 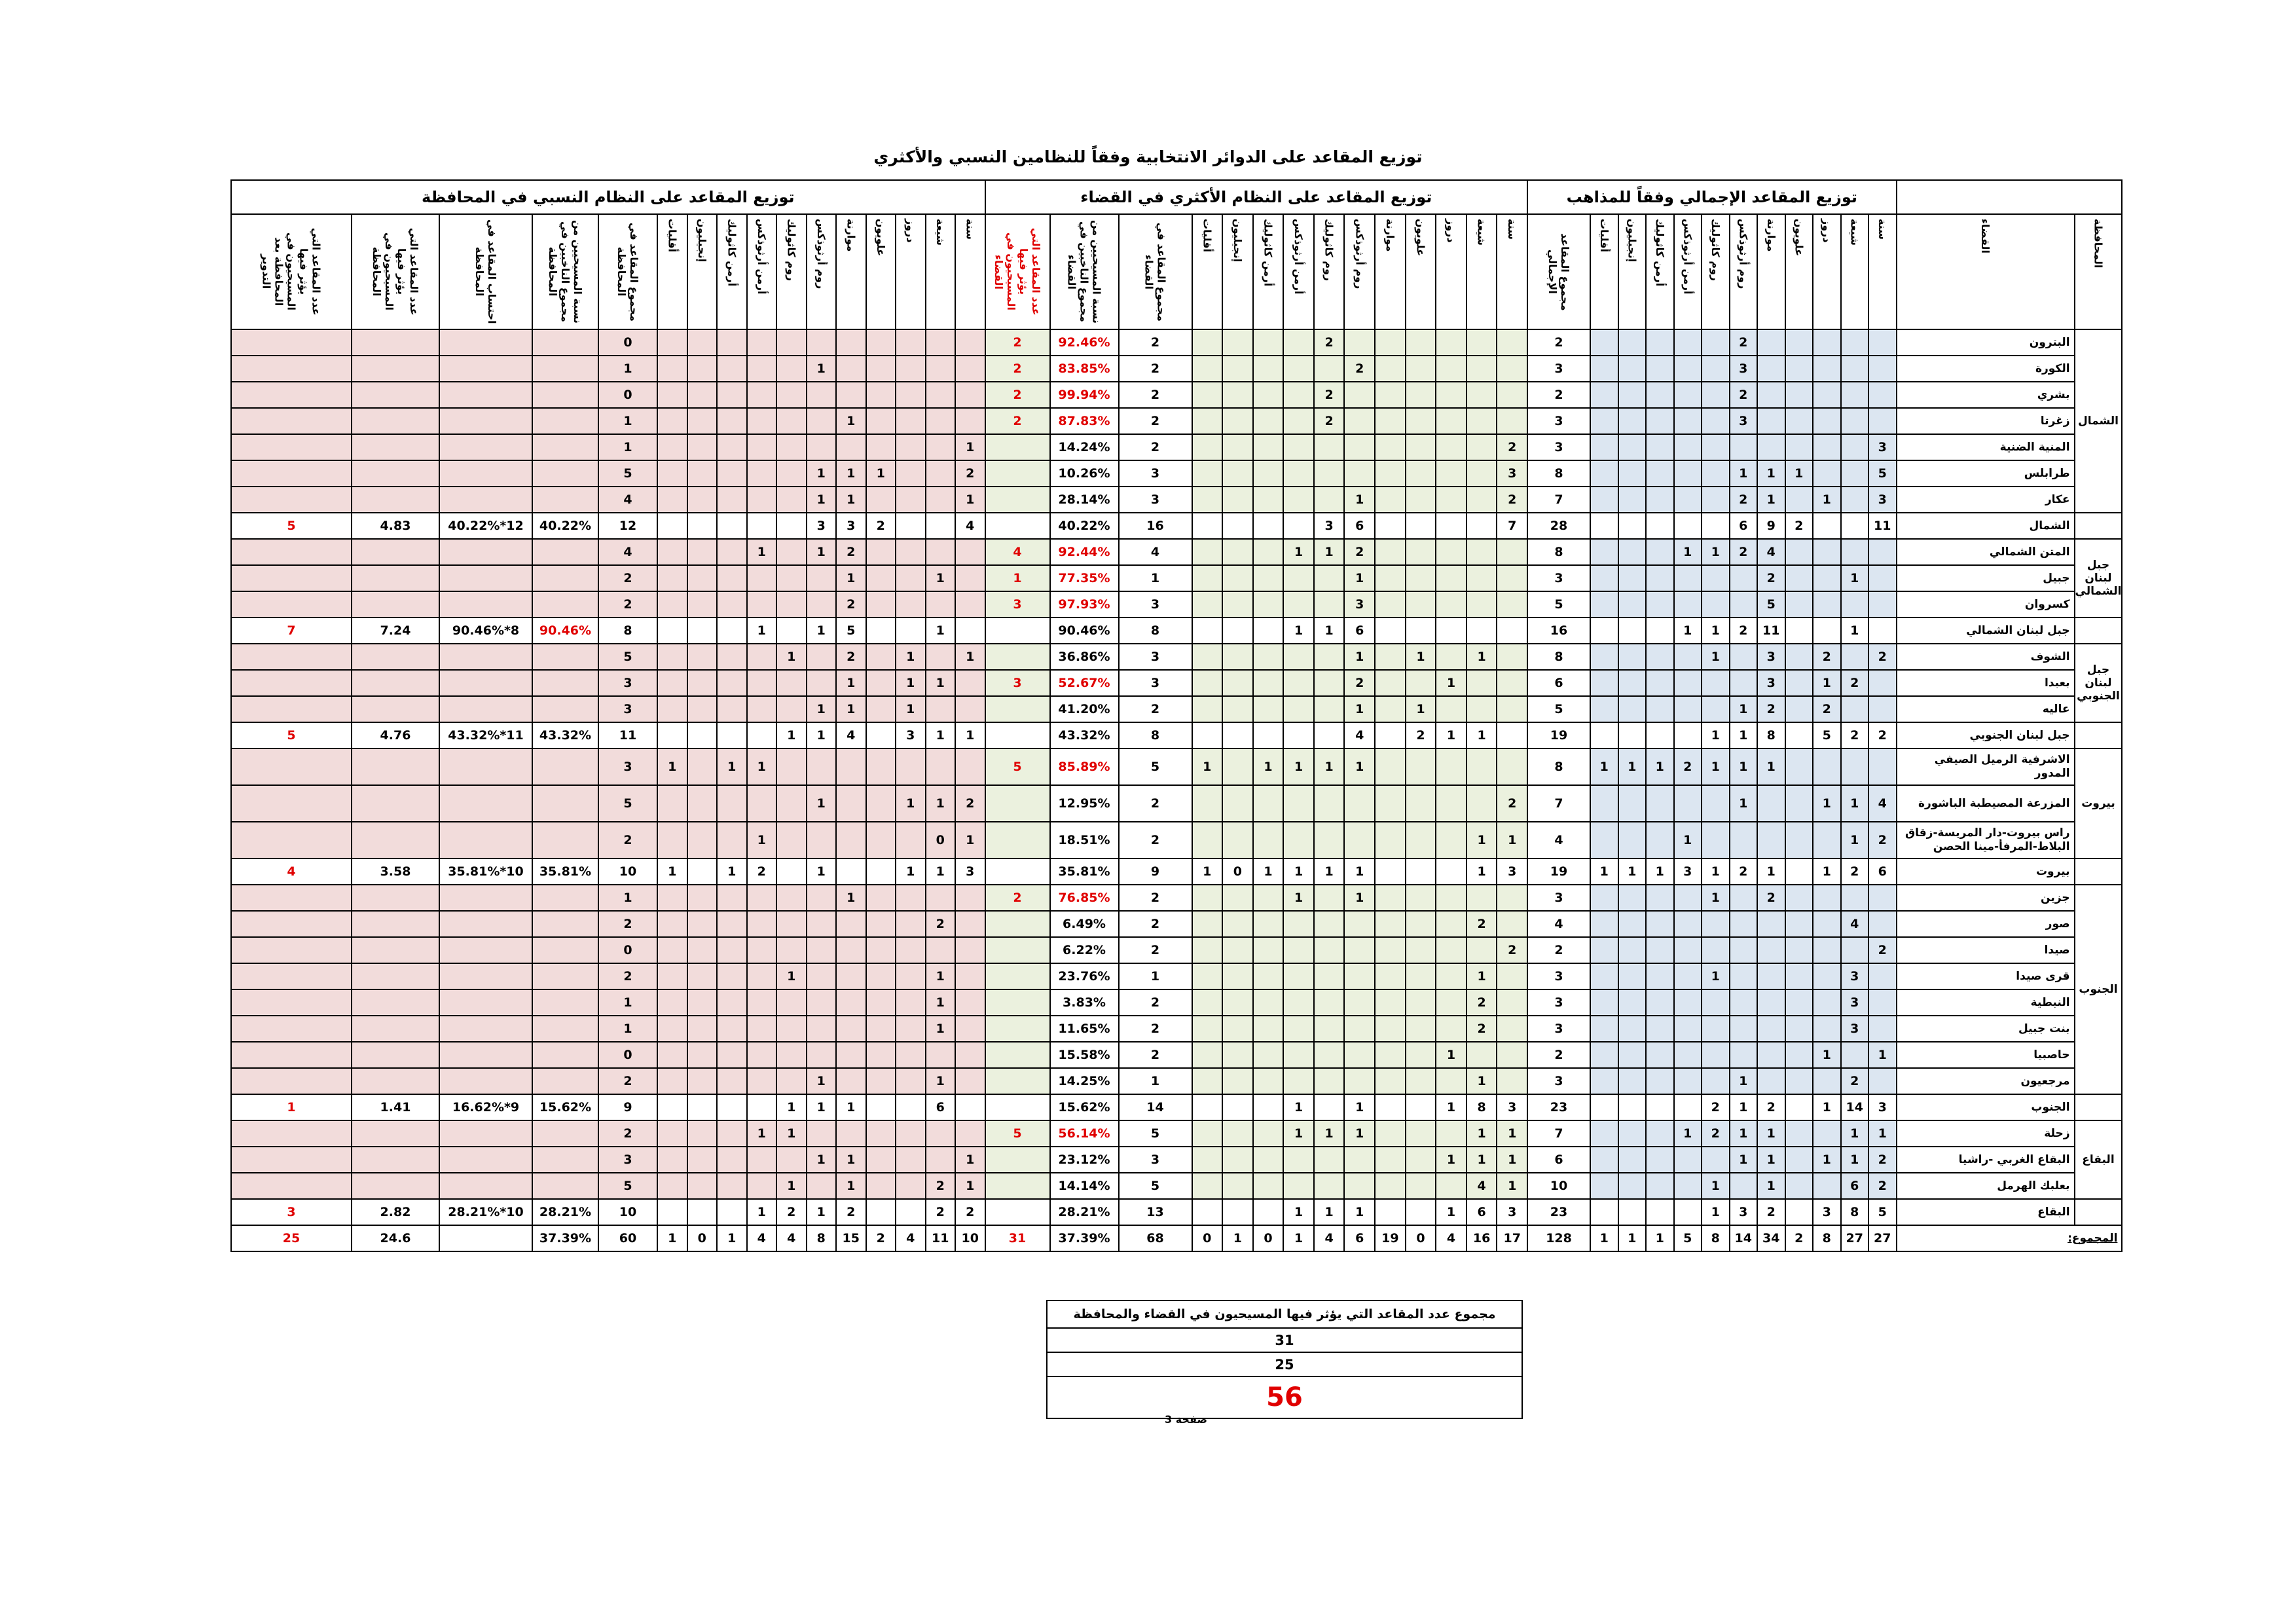 What do you see at coordinates (1559, 735) in the screenshot?
I see `total-cell: 19` at bounding box center [1559, 735].